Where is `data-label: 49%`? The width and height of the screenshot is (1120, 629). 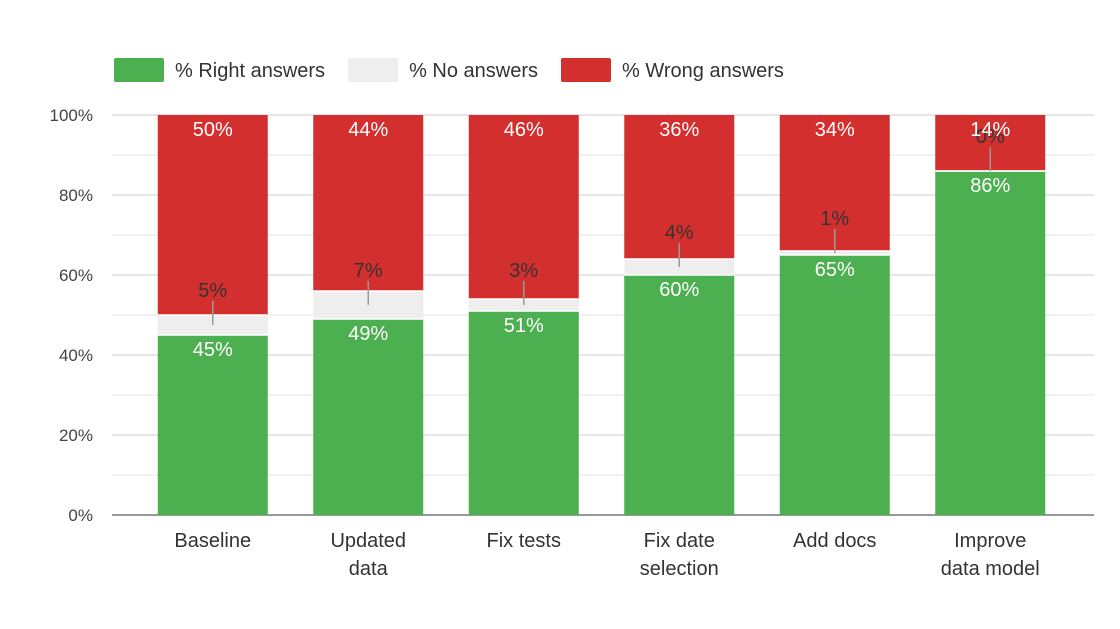 data-label: 49% is located at coordinates (368, 334).